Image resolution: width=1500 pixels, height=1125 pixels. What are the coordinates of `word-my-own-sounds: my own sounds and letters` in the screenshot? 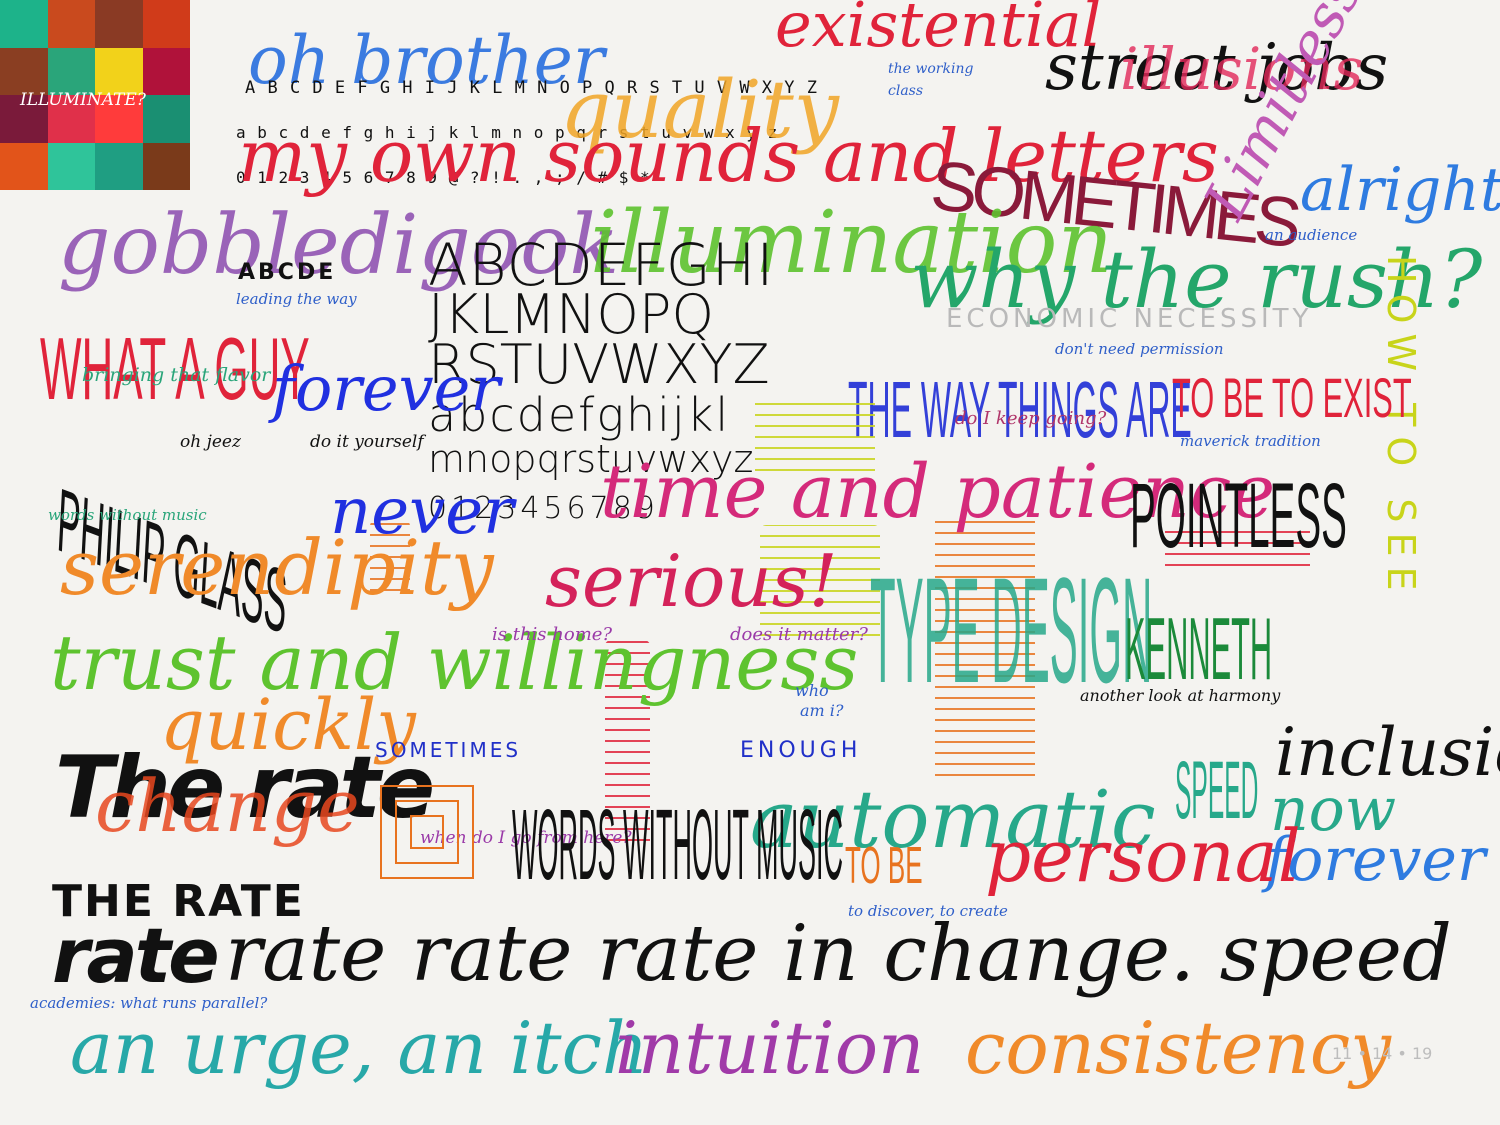 It's located at (728, 156).